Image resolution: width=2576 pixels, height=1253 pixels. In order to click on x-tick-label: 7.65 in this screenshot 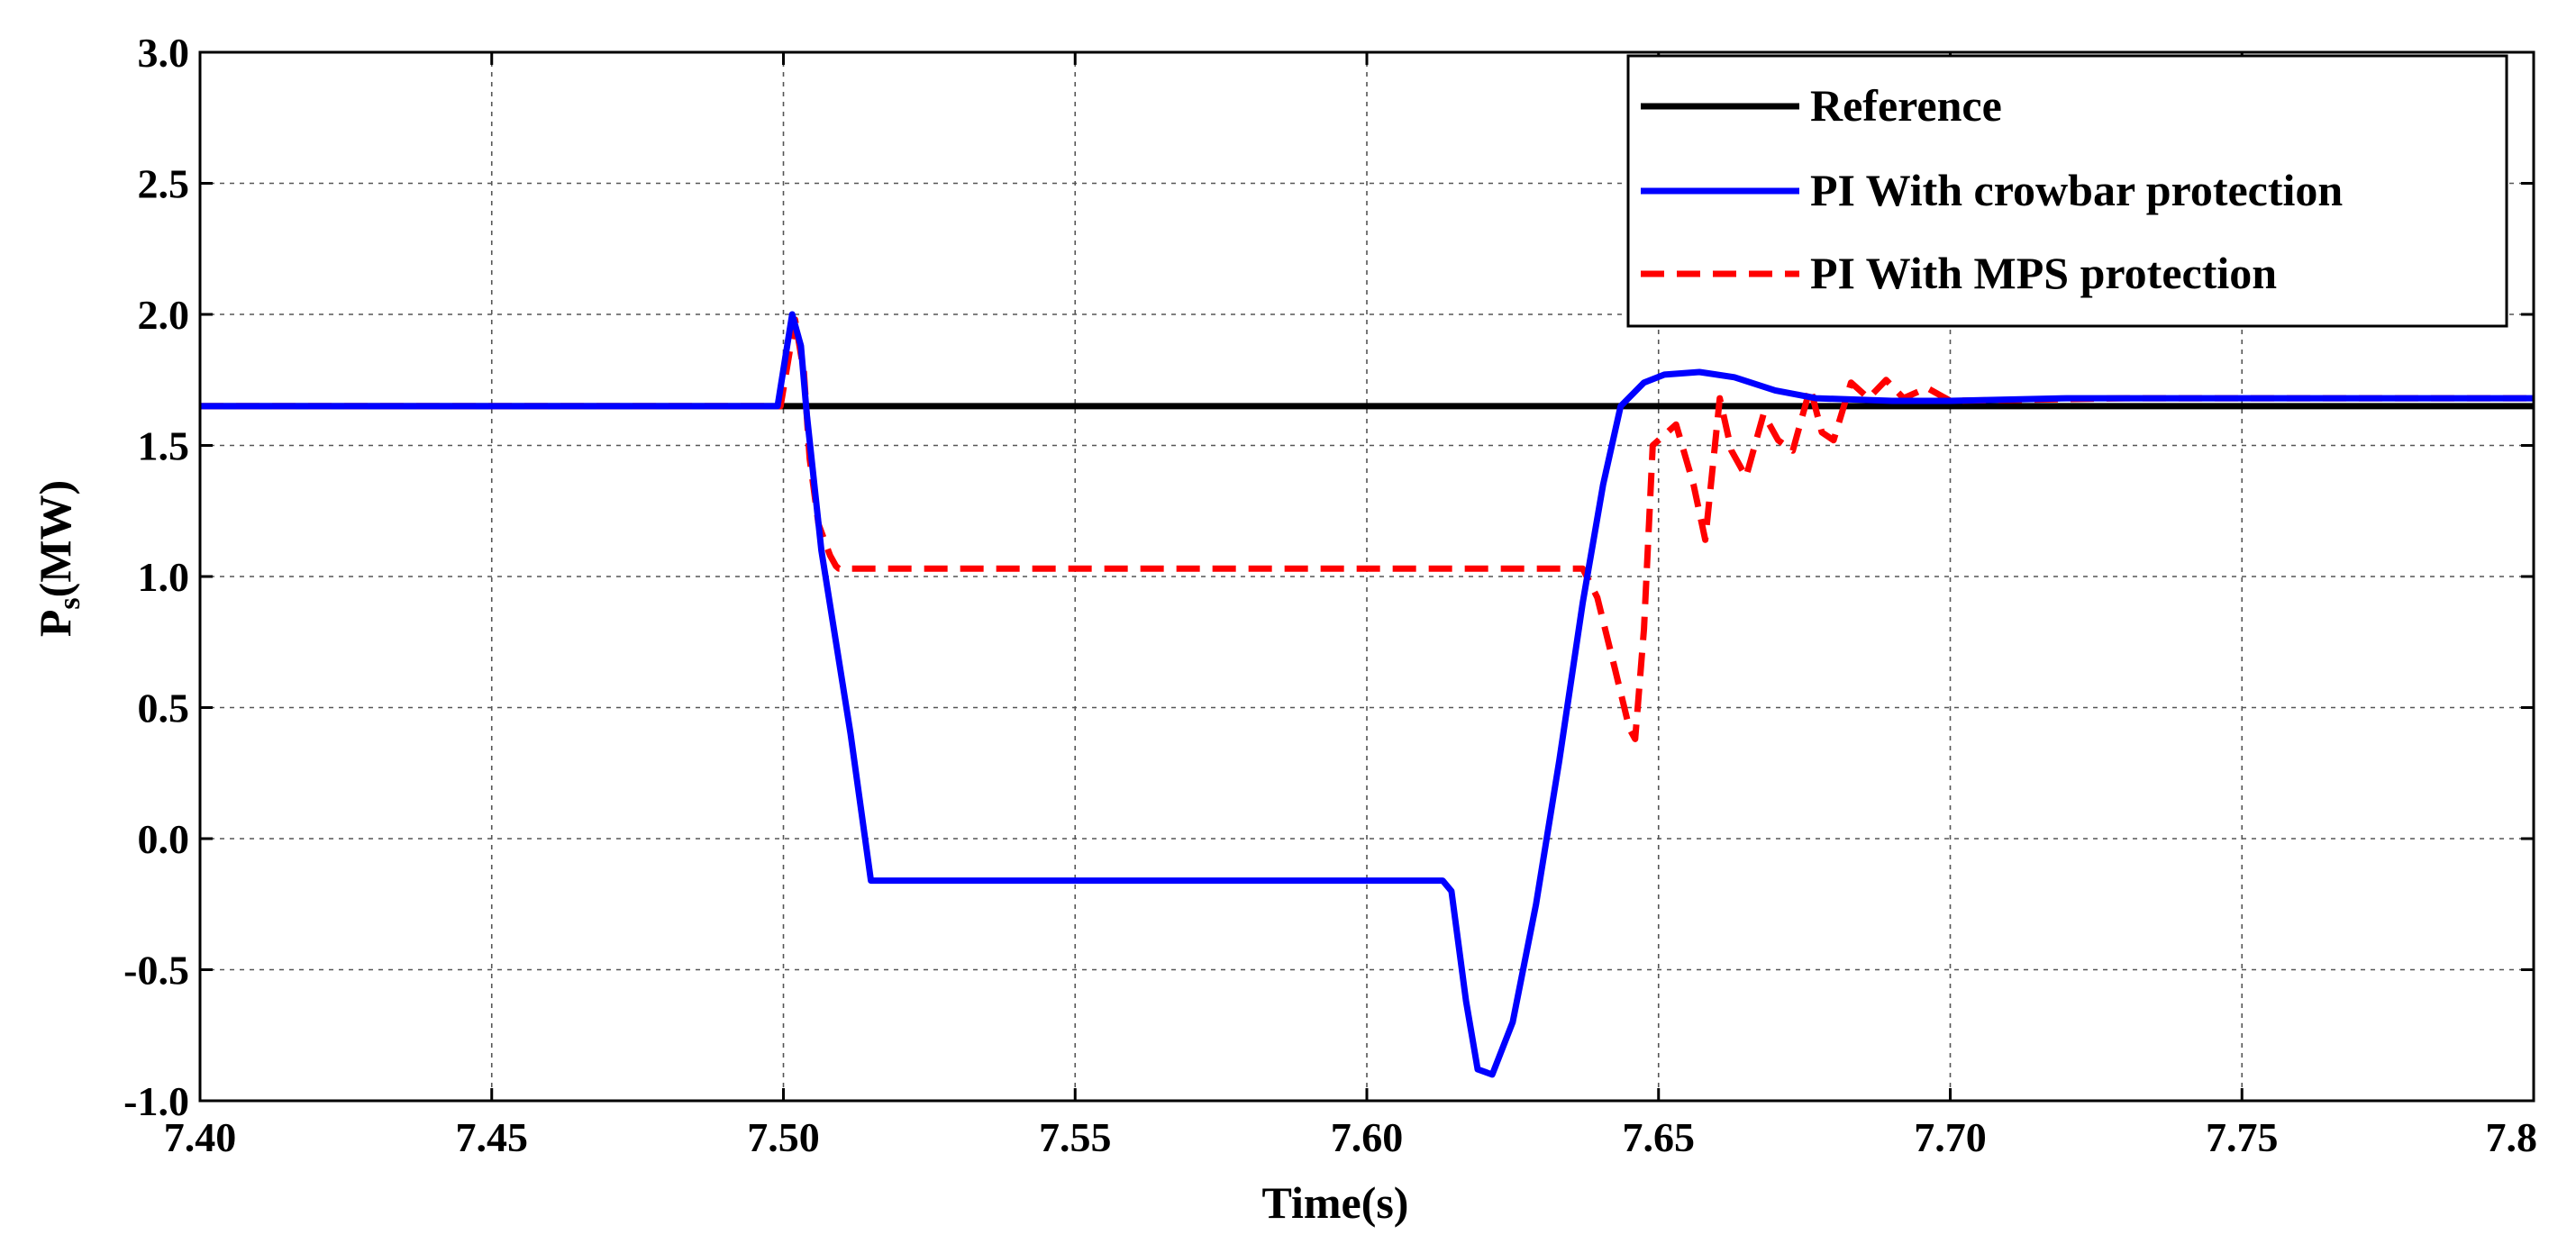, I will do `click(1659, 1137)`.